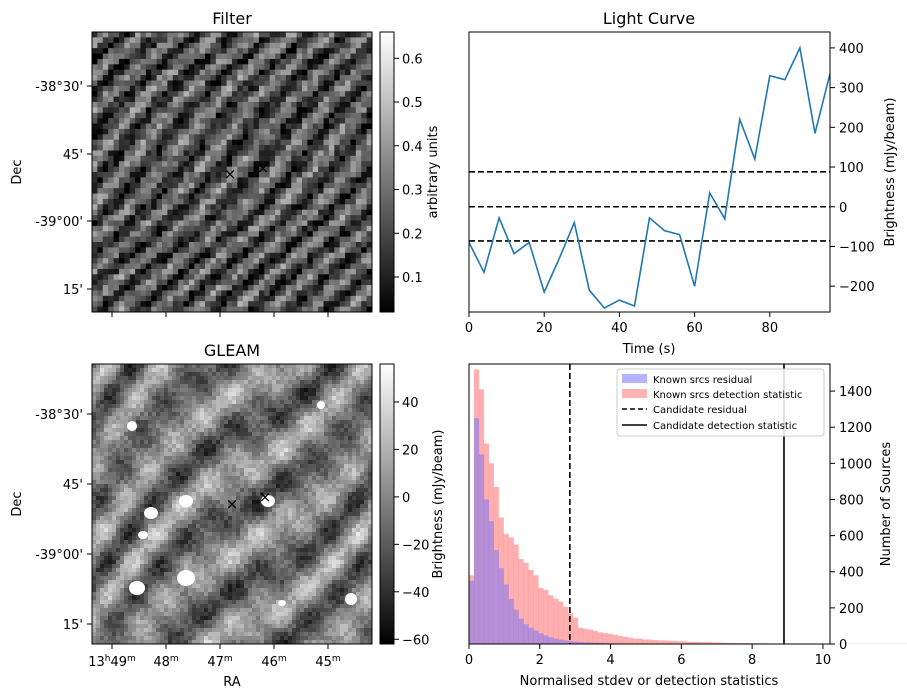 The width and height of the screenshot is (907, 699). Describe the element at coordinates (112, 662) in the screenshot. I see `gleam-ra-tick: 13h49m` at that location.